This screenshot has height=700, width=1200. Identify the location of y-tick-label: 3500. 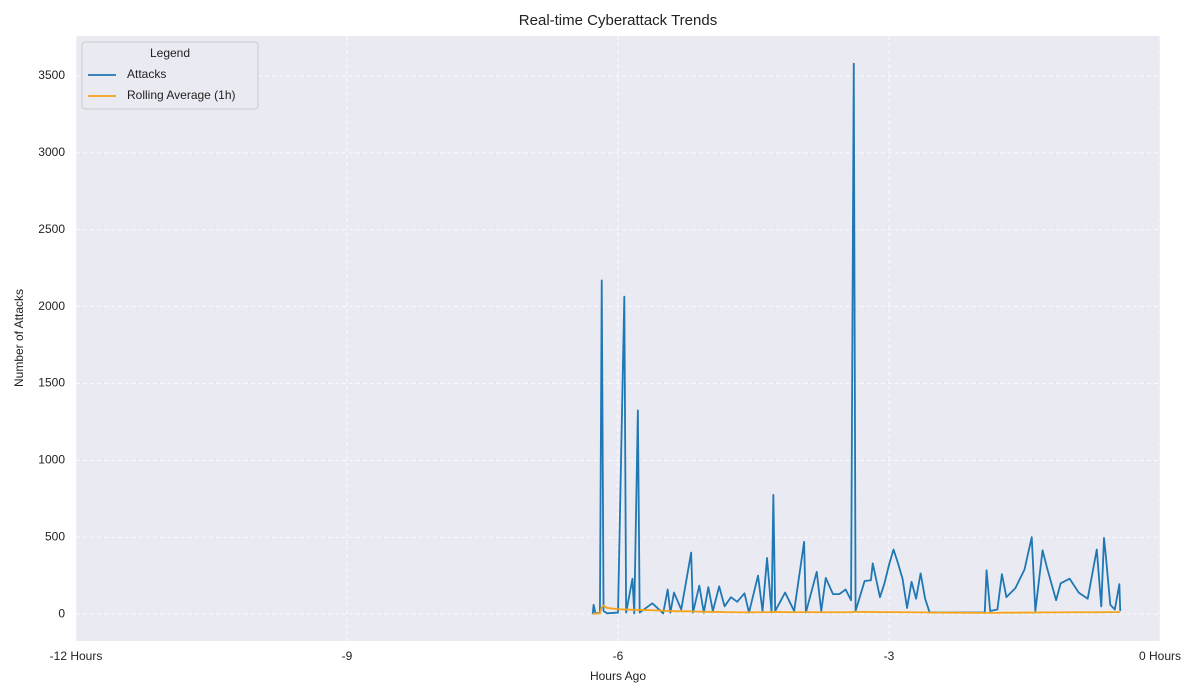
(51, 75).